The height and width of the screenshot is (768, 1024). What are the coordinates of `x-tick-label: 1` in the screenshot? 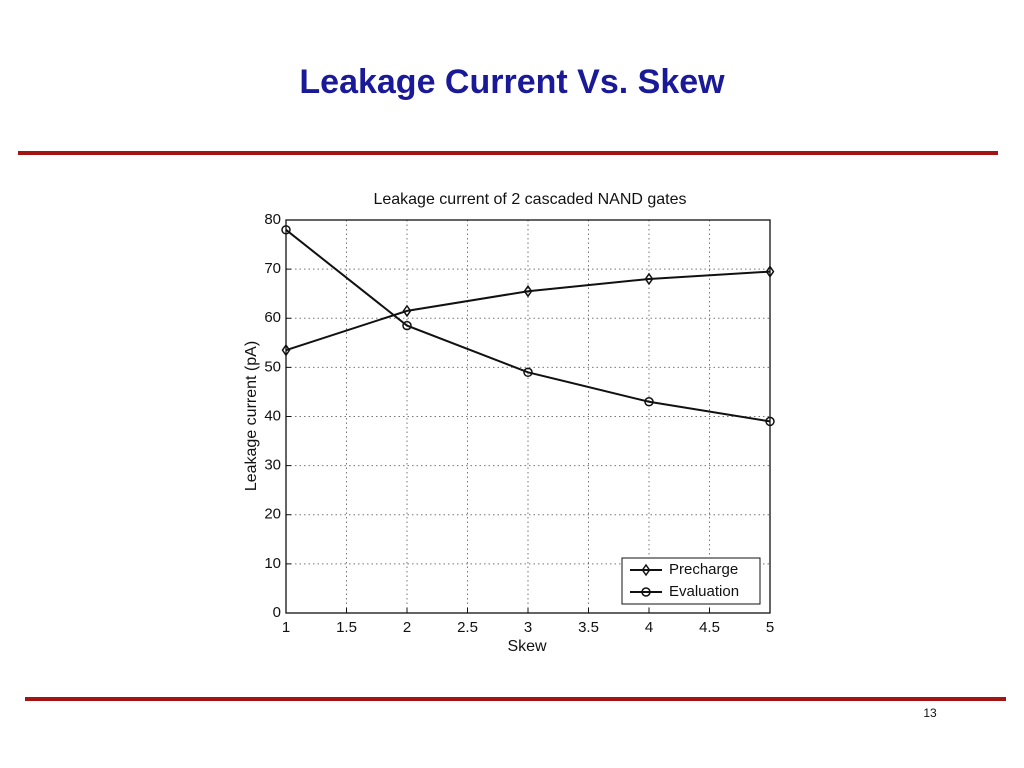 It's located at (286, 627).